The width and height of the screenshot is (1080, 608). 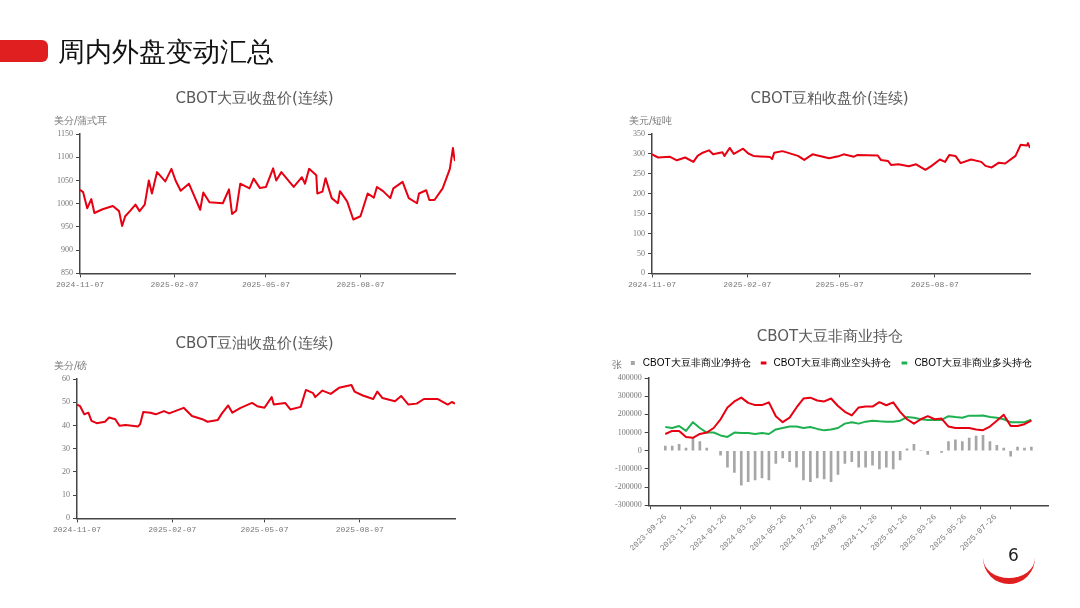 What do you see at coordinates (71, 365) in the screenshot?
I see `y-axis-title: 美分/磅` at bounding box center [71, 365].